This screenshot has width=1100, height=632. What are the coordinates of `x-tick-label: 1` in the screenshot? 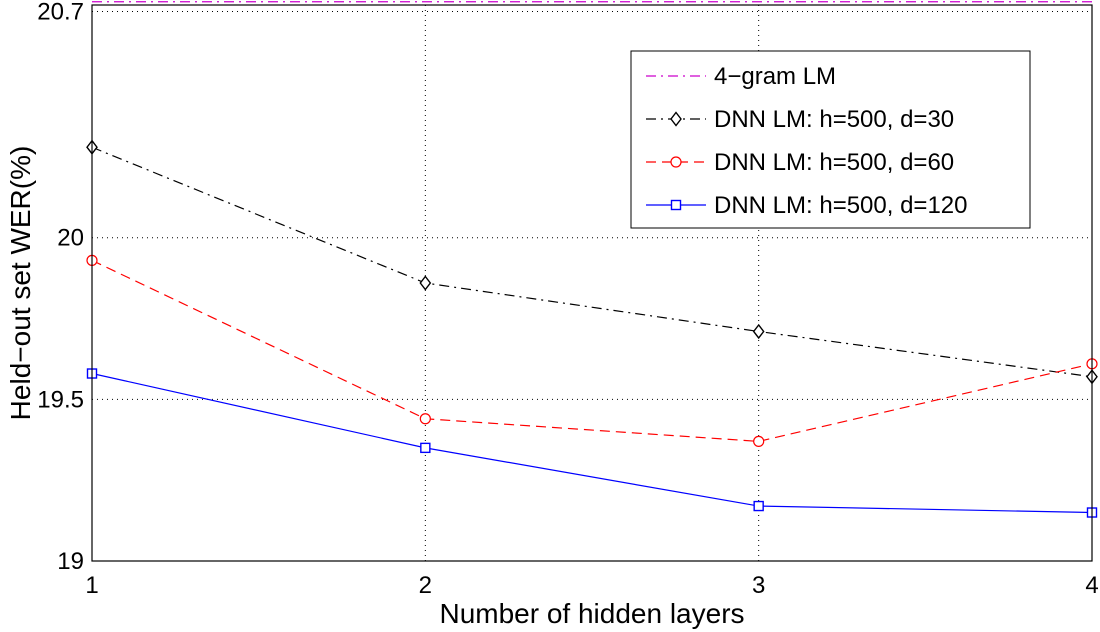 It's located at (91, 585).